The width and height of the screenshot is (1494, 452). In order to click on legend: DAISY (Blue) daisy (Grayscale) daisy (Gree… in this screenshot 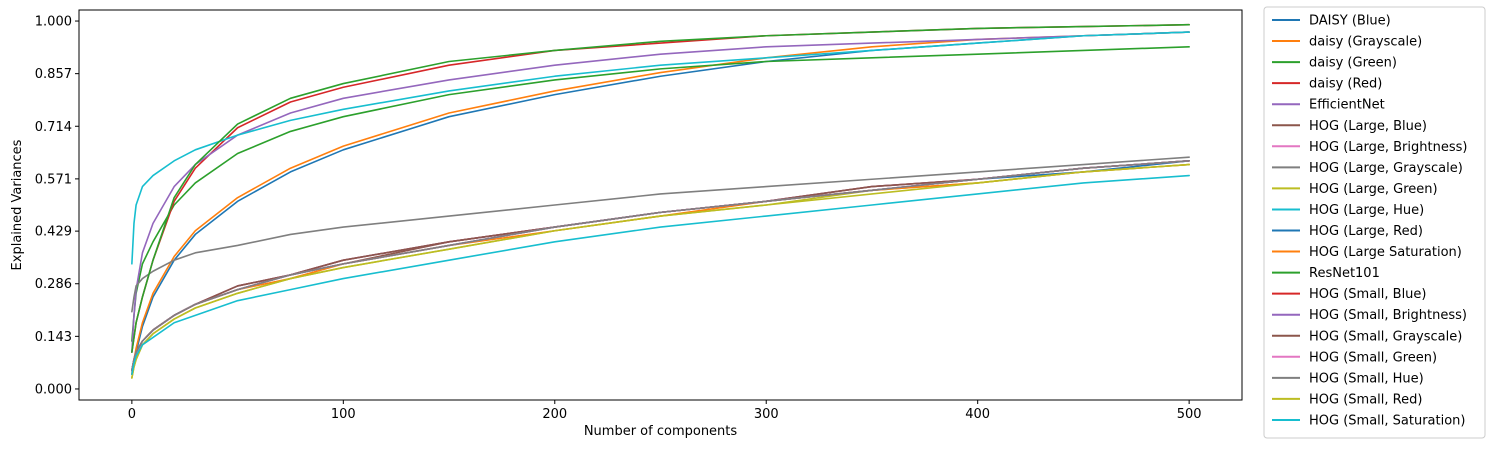, I will do `click(1374, 222)`.